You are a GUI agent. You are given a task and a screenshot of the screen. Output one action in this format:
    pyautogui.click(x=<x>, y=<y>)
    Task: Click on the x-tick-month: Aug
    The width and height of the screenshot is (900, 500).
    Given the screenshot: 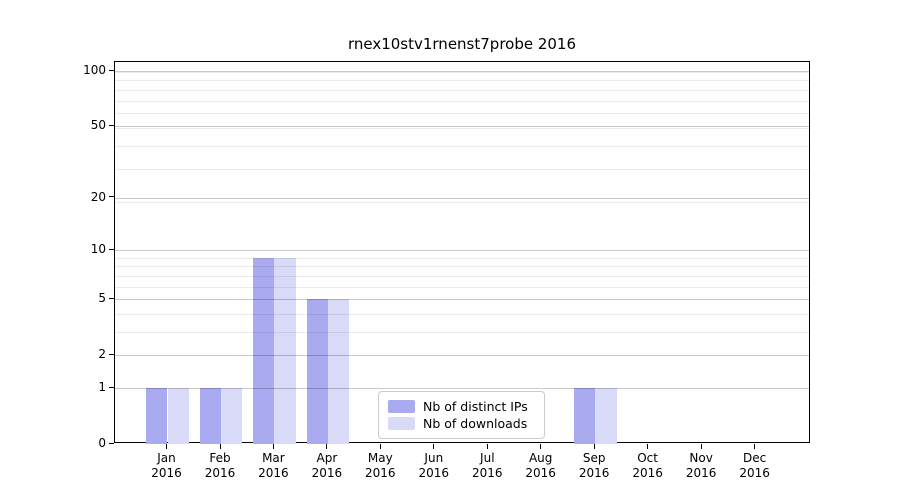 What is the action you would take?
    pyautogui.click(x=540, y=458)
    